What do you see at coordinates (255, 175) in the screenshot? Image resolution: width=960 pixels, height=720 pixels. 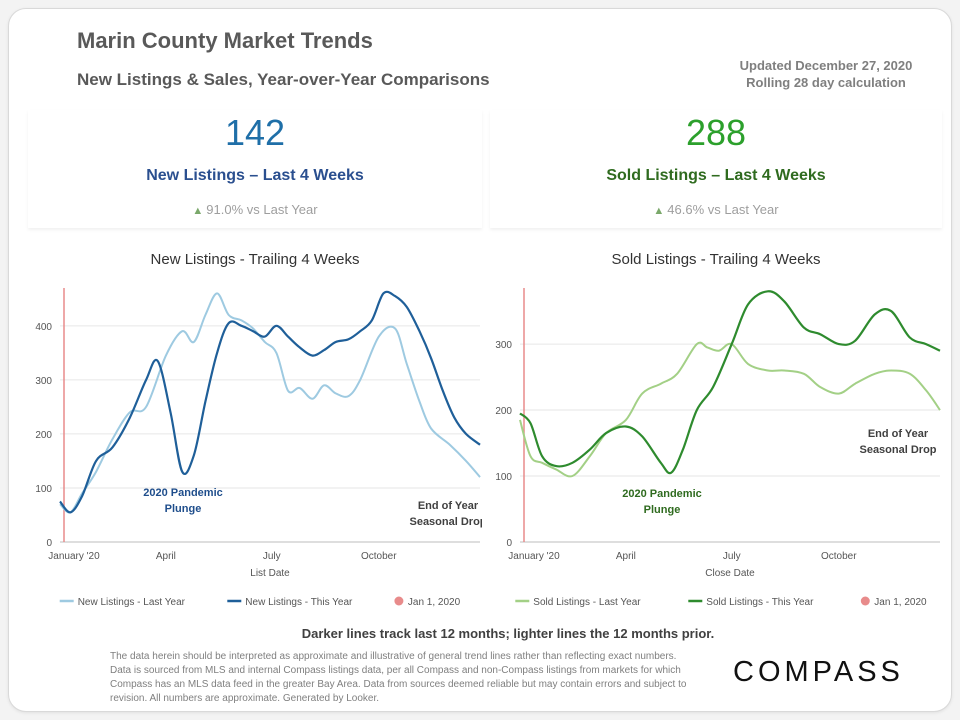 I see `kpi-new-label: New Listings – Last 4 Weeks` at bounding box center [255, 175].